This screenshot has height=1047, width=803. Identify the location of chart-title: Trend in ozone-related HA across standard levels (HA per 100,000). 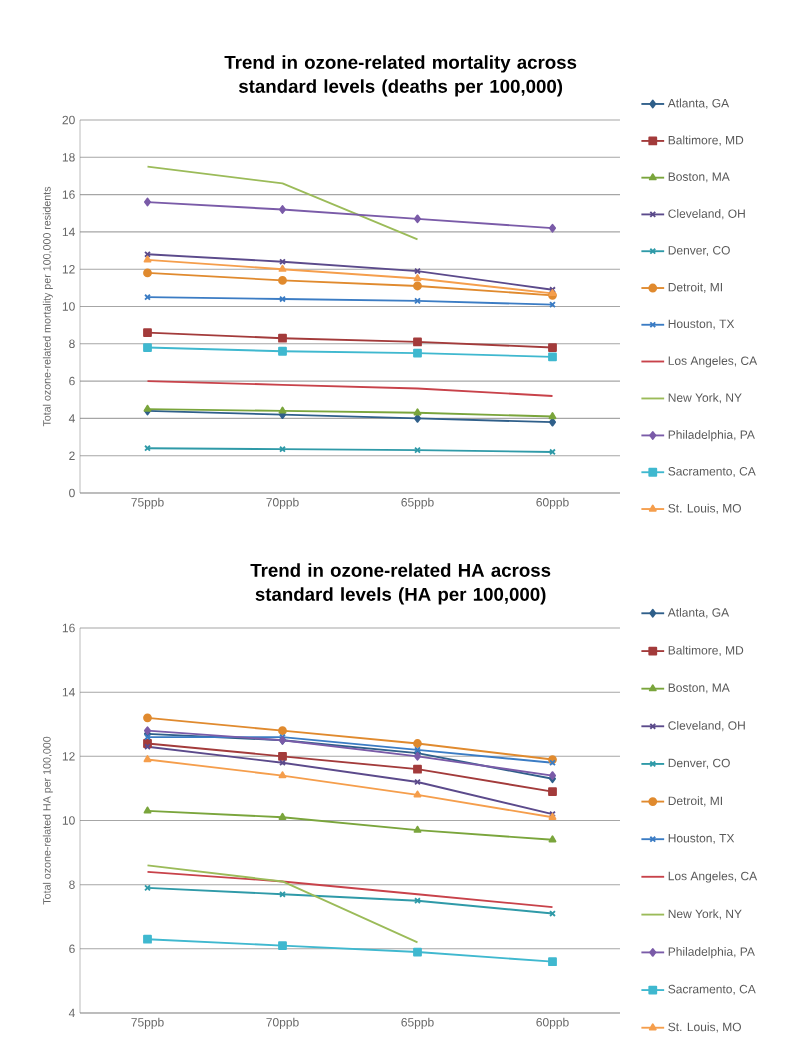
(400, 584).